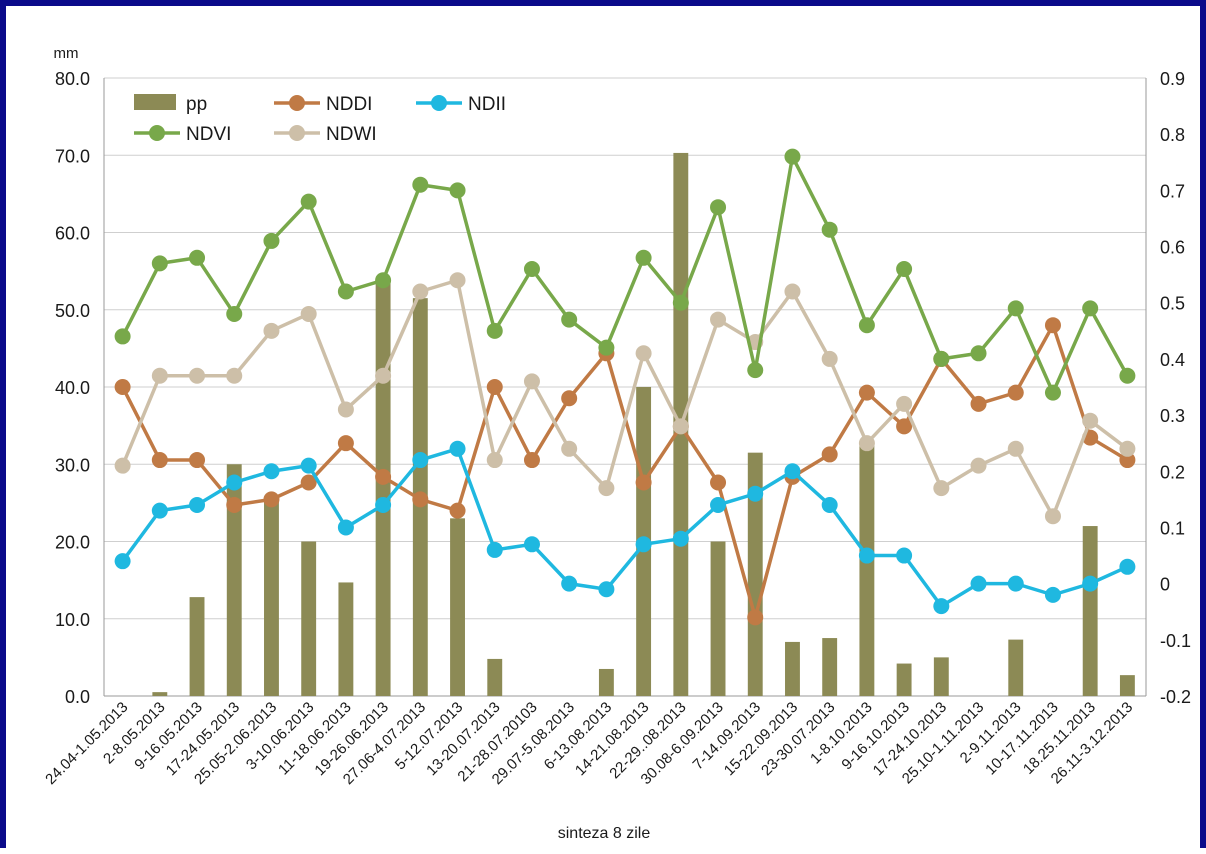 The height and width of the screenshot is (854, 1206). What do you see at coordinates (208, 134) in the screenshot?
I see `legend-label-ndvi: NDVI` at bounding box center [208, 134].